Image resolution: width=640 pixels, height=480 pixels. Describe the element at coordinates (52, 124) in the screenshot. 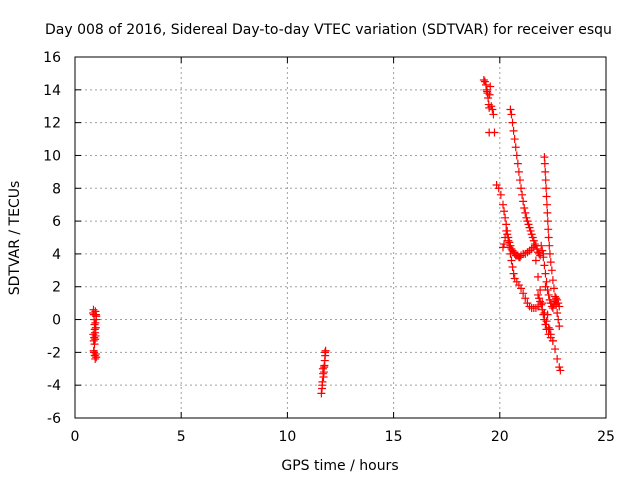

I see `y-tick-label: 12` at that location.